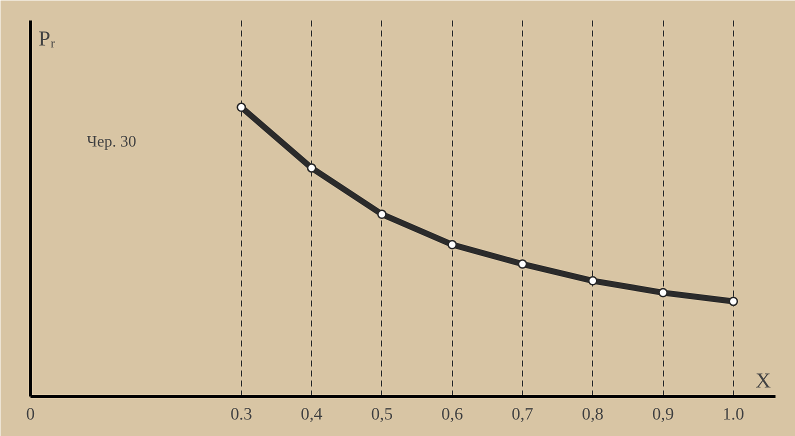 This screenshot has width=795, height=436. Describe the element at coordinates (47, 38) in the screenshot. I see `y-axis-title: Pᵣ` at that location.